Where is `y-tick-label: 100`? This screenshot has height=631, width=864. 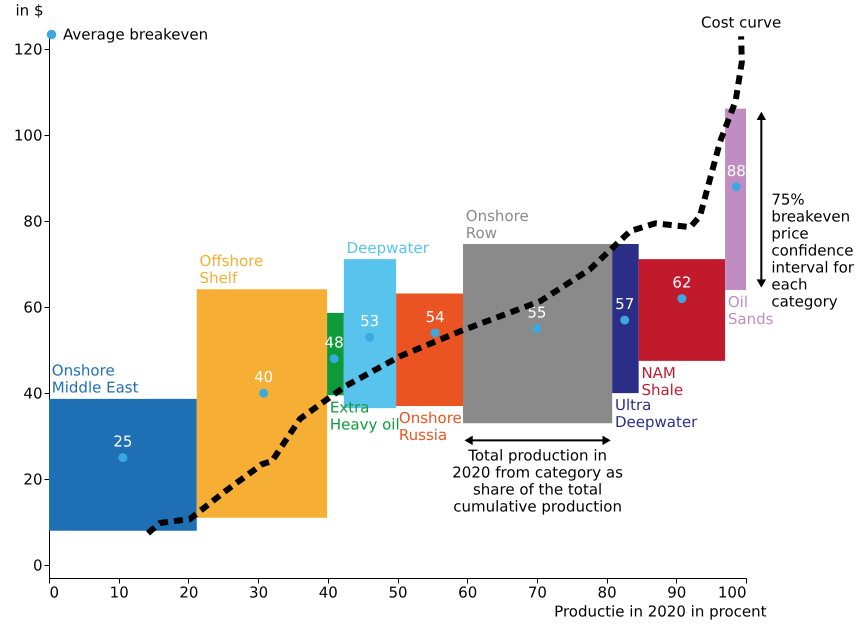
y-tick-label: 100 is located at coordinates (28, 135).